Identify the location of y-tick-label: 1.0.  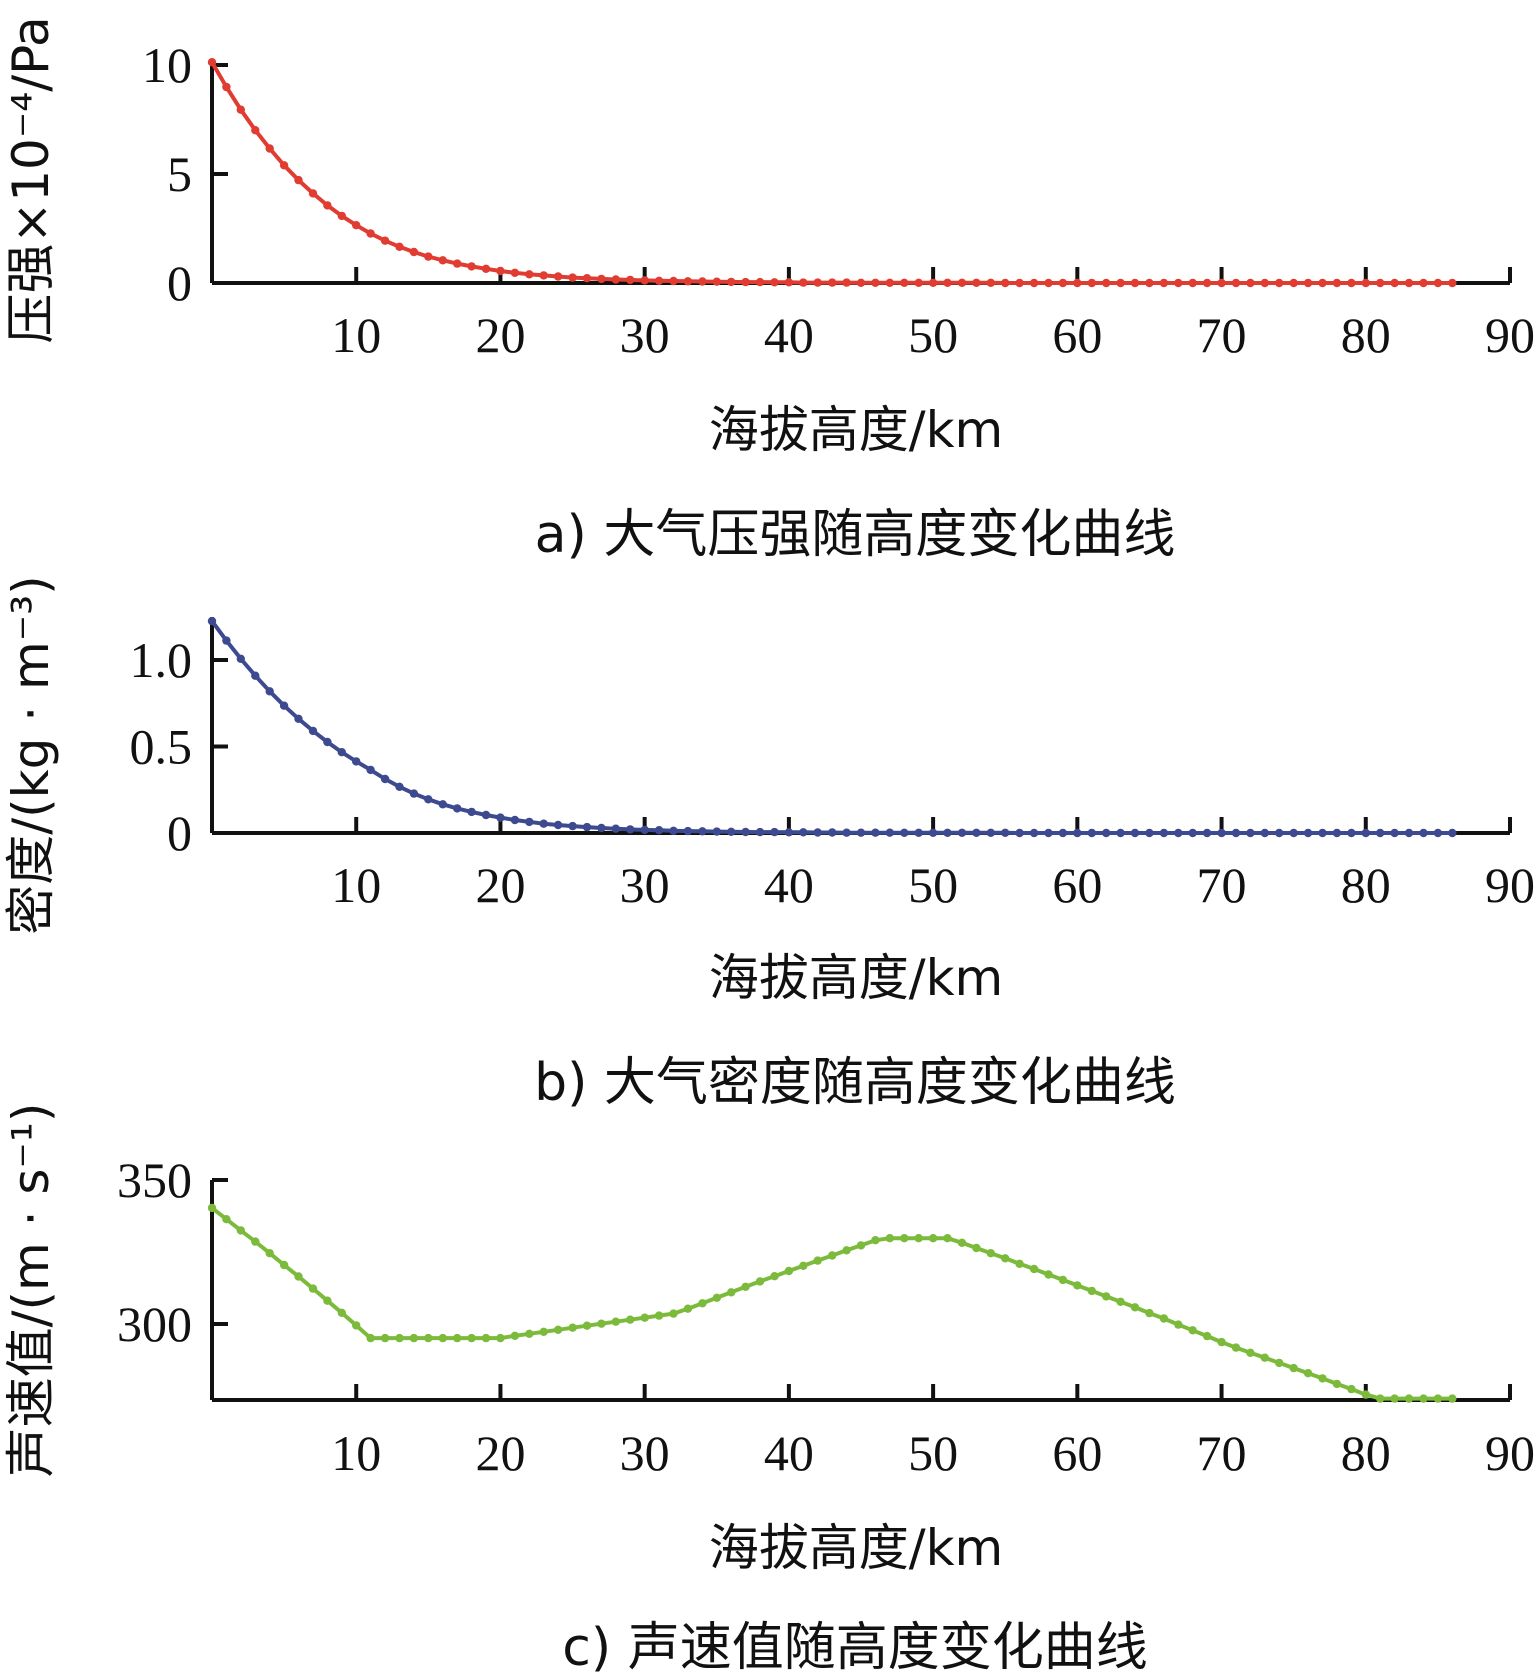
(161, 660).